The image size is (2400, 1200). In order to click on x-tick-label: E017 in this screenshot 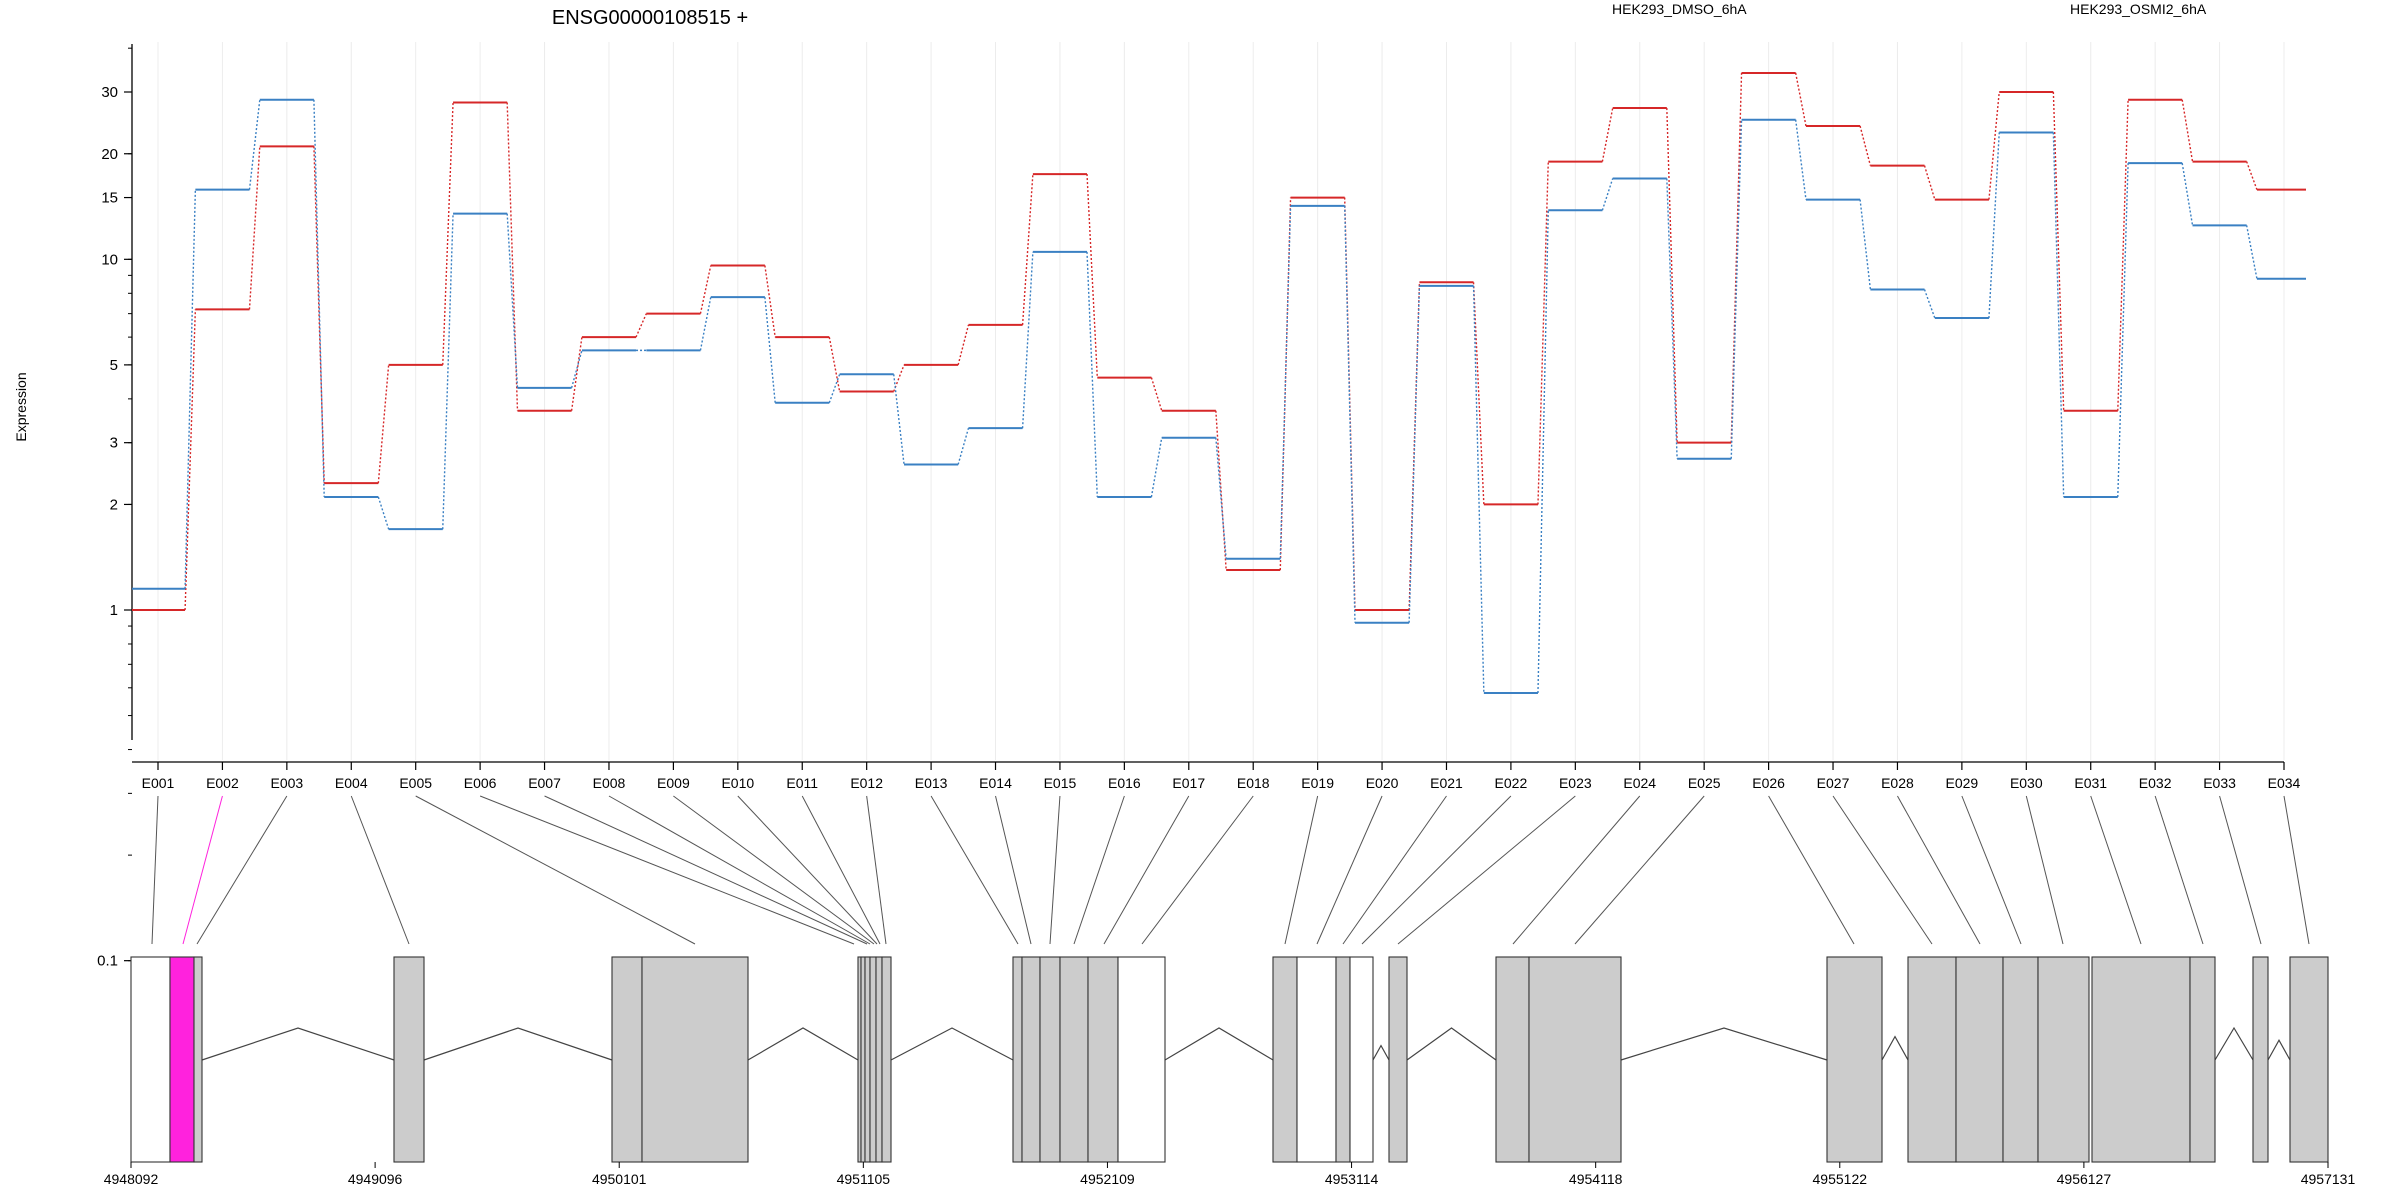, I will do `click(1188, 783)`.